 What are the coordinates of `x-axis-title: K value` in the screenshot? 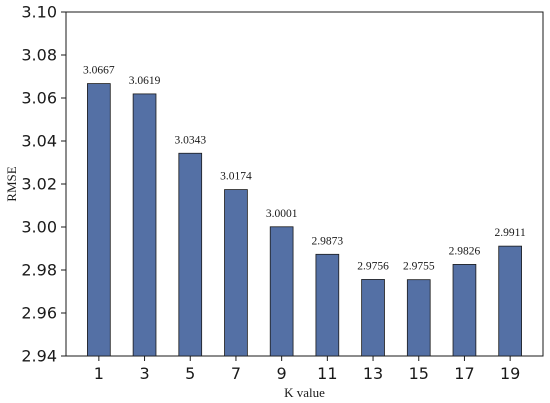 It's located at (304, 392).